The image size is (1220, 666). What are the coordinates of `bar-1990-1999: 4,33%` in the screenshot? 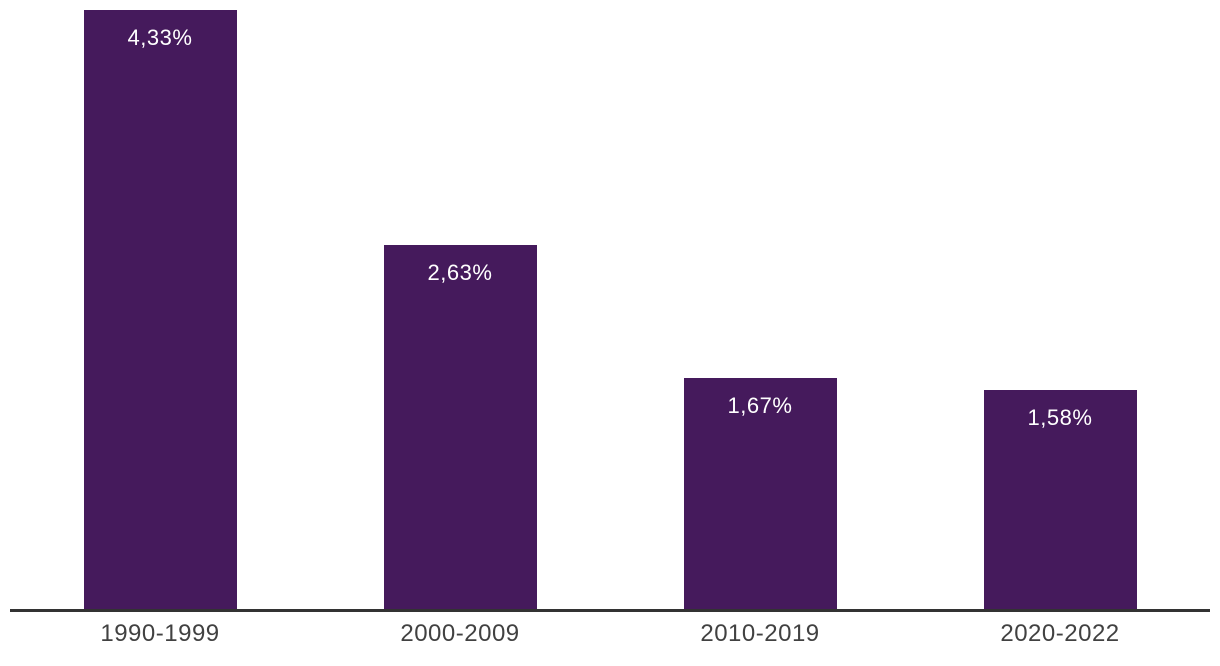 It's located at (160, 309).